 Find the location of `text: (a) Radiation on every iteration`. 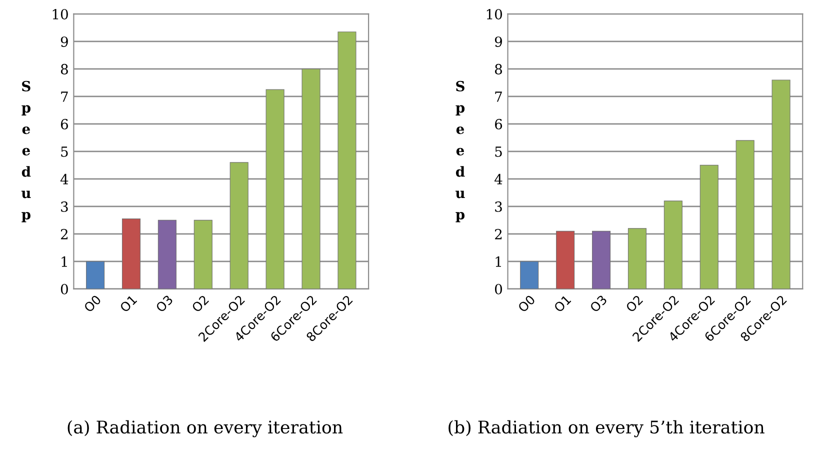

text: (a) Radiation on every iteration is located at coordinates (205, 429).